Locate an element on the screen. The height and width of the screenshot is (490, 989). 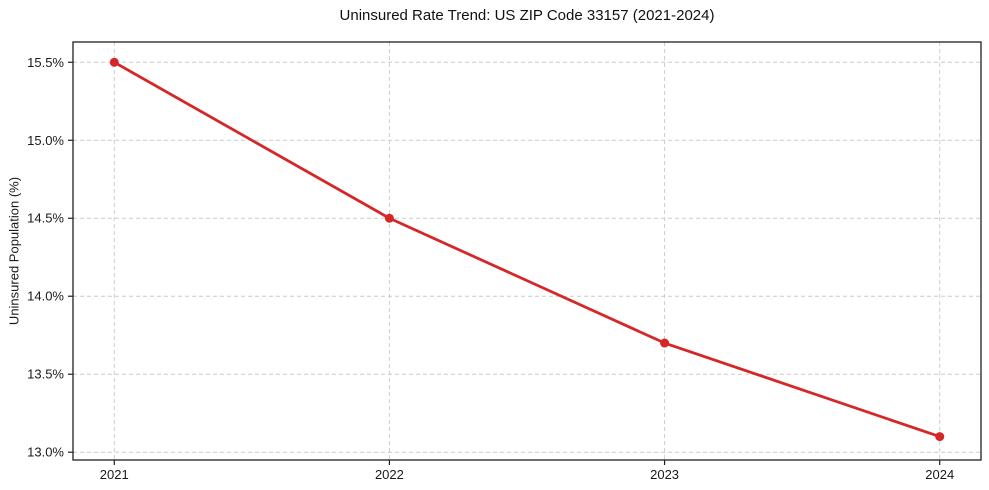
y-tick-label: 14.0% is located at coordinates (45, 296).